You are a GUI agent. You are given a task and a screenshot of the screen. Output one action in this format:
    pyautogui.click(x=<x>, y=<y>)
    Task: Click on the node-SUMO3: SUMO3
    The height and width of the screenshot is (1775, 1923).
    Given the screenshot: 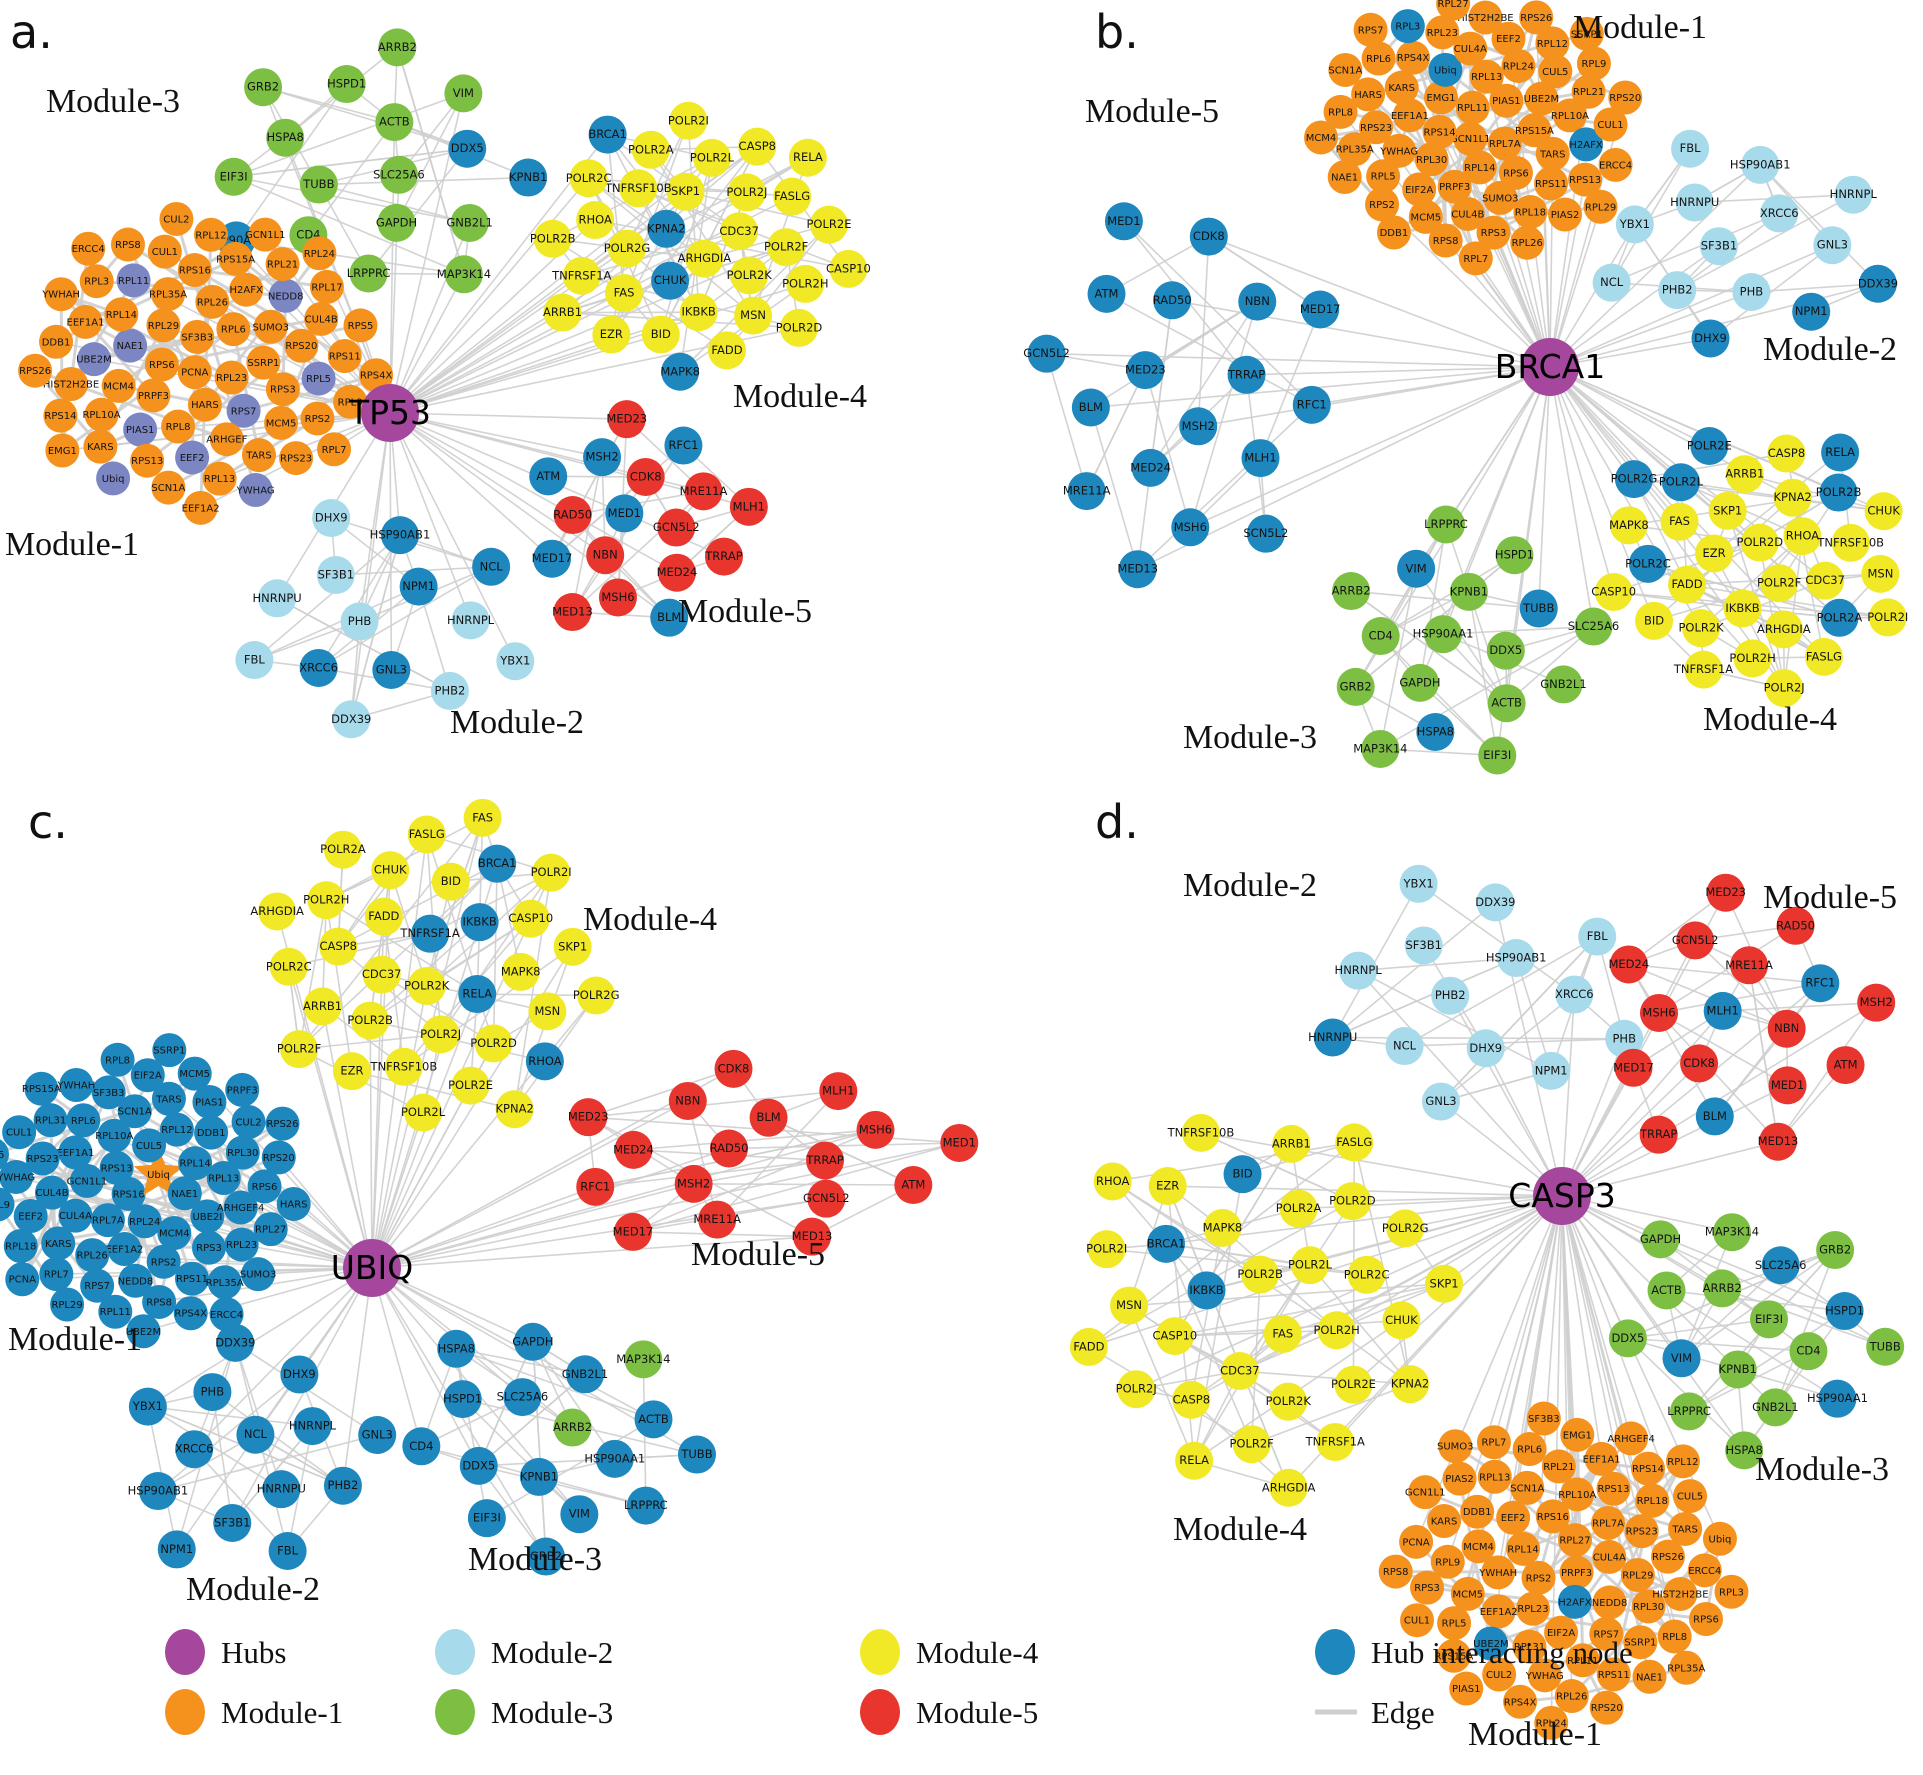 What is the action you would take?
    pyautogui.click(x=258, y=1274)
    